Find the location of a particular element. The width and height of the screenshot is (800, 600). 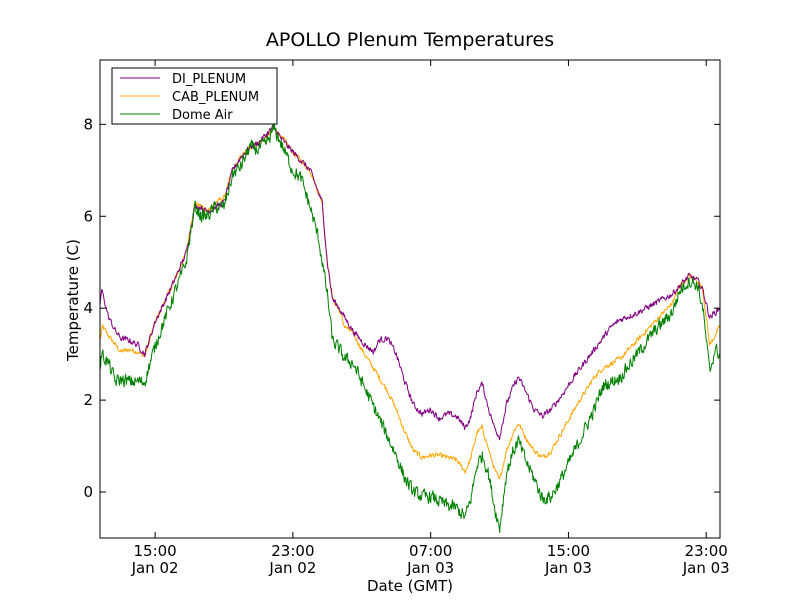

chart-title: APOLLO Plenum Temperatures is located at coordinates (410, 40).